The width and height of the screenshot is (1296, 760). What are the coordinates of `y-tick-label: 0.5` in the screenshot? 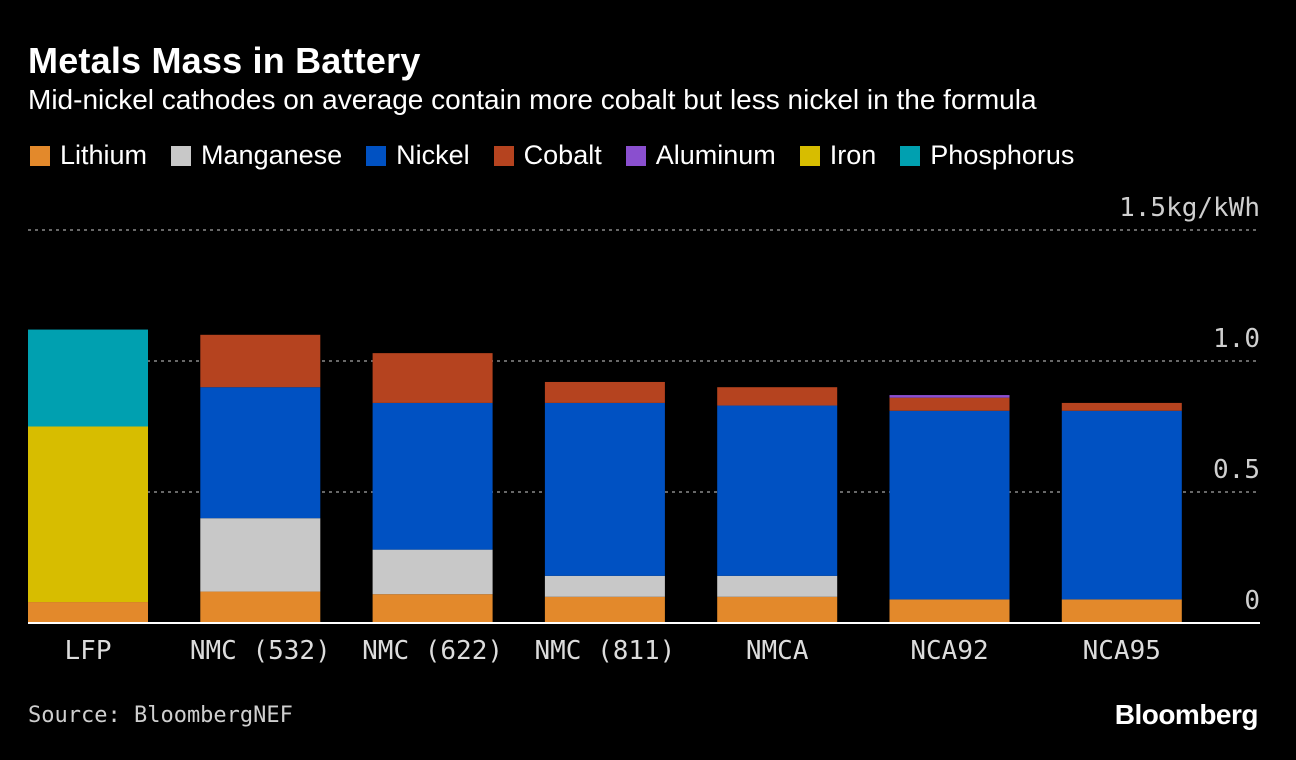 It's located at (1236, 470).